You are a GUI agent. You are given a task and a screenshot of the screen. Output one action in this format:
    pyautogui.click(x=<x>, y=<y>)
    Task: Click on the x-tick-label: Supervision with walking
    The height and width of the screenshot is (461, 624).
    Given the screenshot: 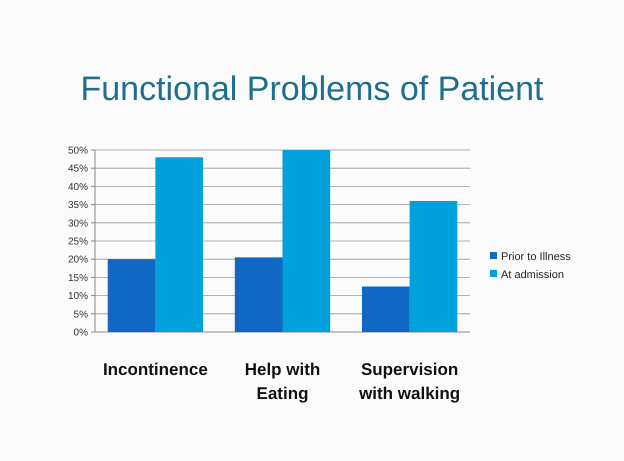 What is the action you would take?
    pyautogui.click(x=409, y=381)
    